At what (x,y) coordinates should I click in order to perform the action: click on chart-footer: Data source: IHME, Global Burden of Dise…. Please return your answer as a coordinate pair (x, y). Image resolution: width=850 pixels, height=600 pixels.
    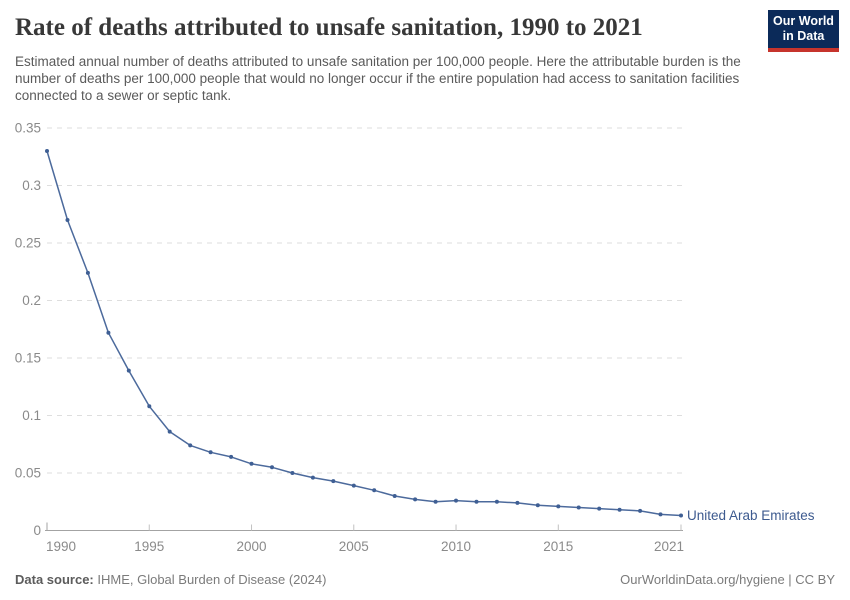
    Looking at the image, I should click on (425, 579).